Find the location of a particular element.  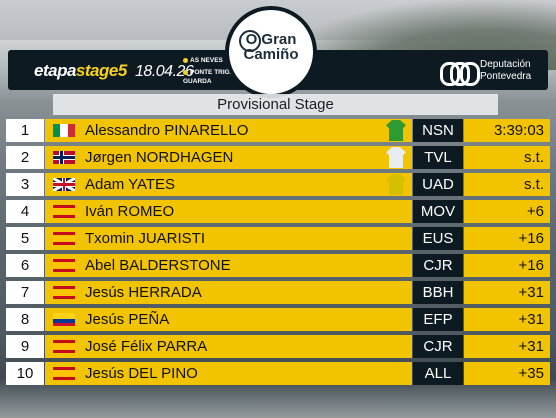

team-code: MOV is located at coordinates (438, 211).